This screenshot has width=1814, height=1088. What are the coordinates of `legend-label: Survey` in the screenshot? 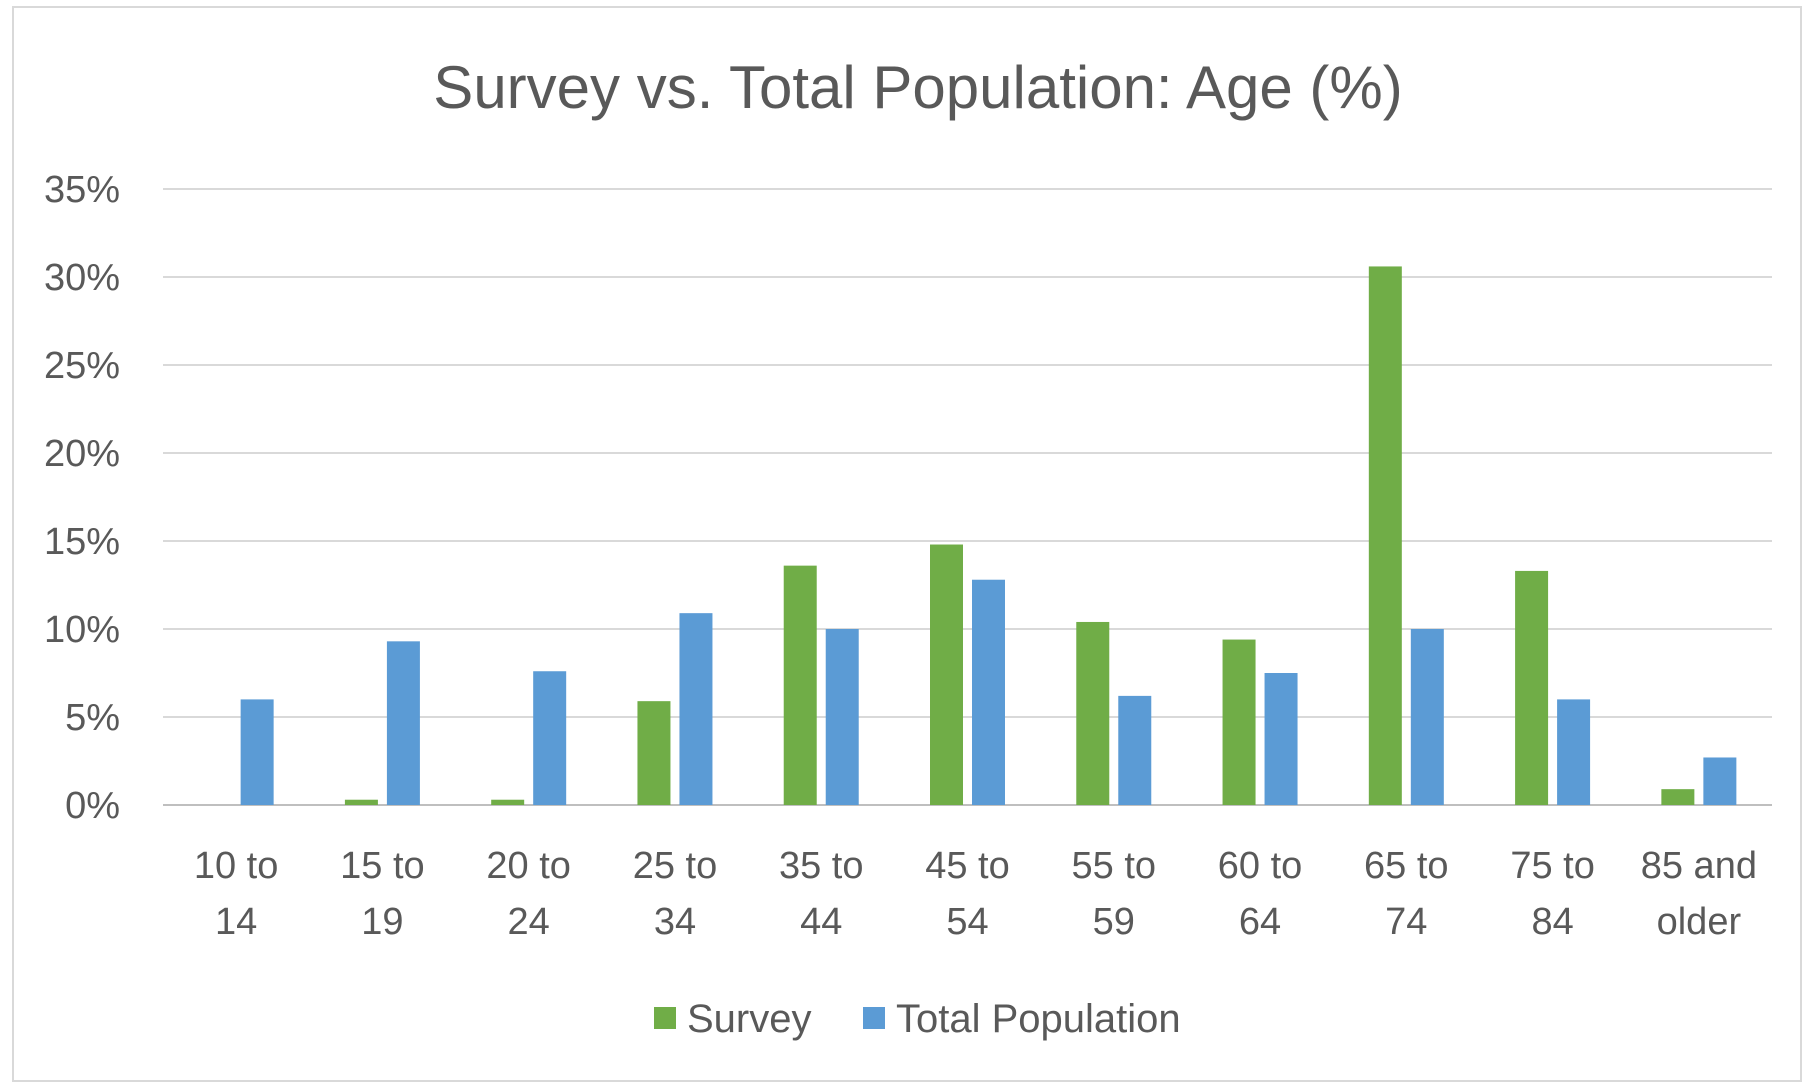 It's located at (749, 1019).